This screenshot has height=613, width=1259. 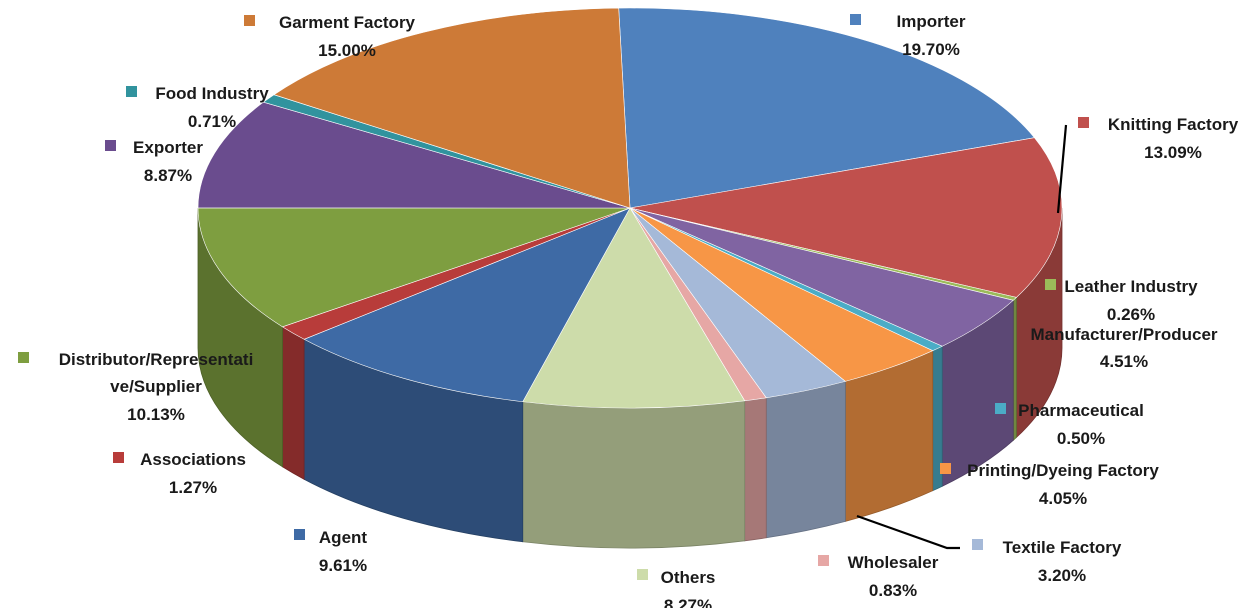 What do you see at coordinates (805, 459) in the screenshot?
I see `pie-side-textile-factory` at bounding box center [805, 459].